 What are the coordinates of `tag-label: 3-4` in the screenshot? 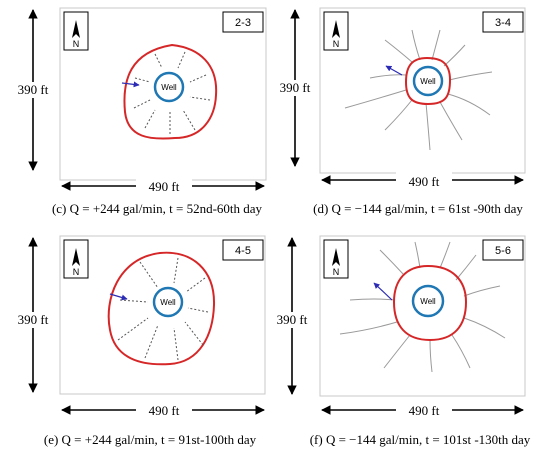 It's located at (503, 23).